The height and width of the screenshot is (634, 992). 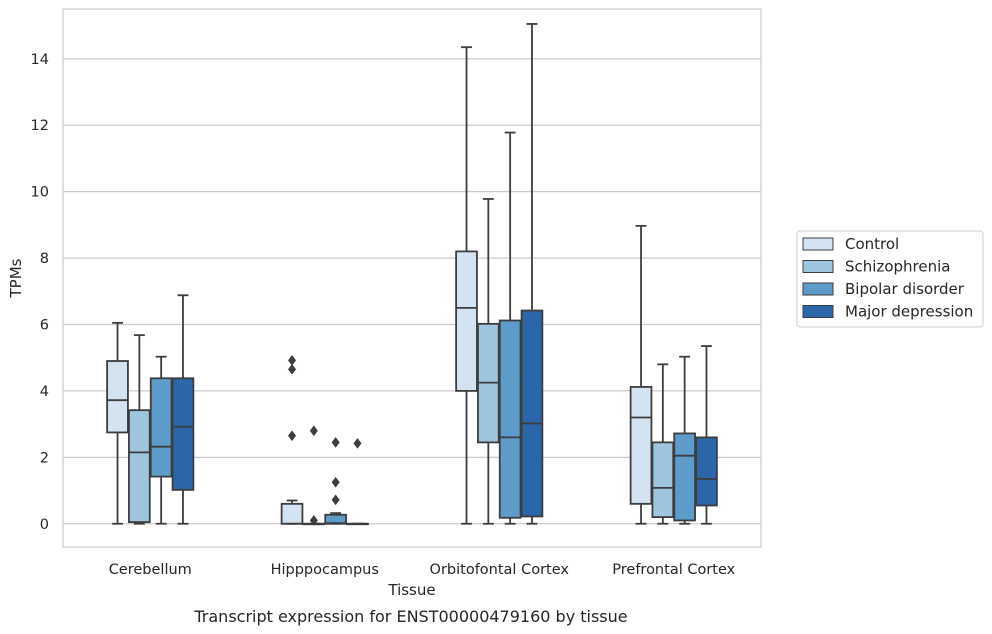 I want to click on legend-label: Bipolar disorder, so click(x=905, y=289).